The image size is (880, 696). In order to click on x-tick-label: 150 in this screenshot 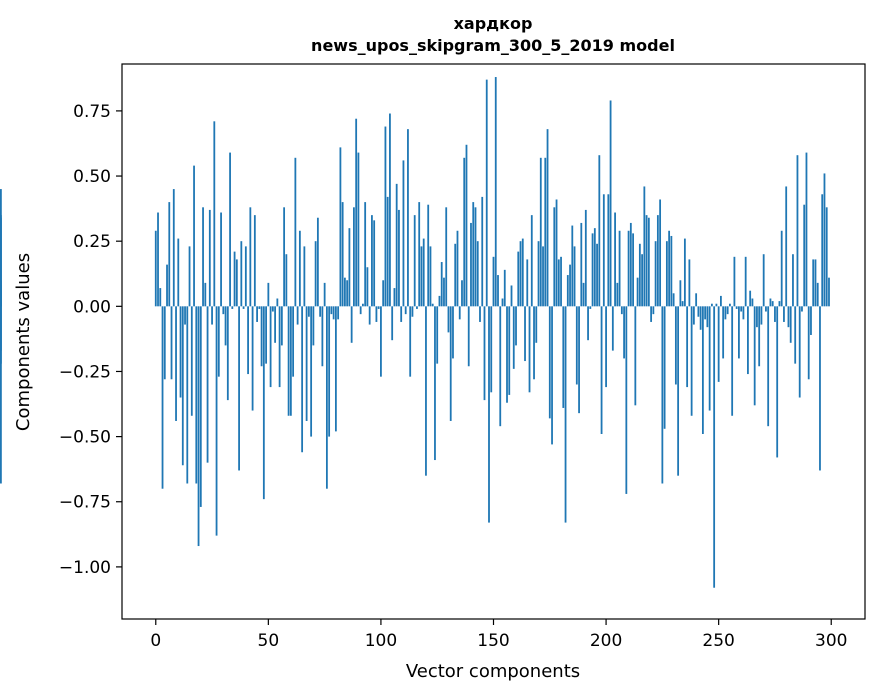, I will do `click(493, 641)`.